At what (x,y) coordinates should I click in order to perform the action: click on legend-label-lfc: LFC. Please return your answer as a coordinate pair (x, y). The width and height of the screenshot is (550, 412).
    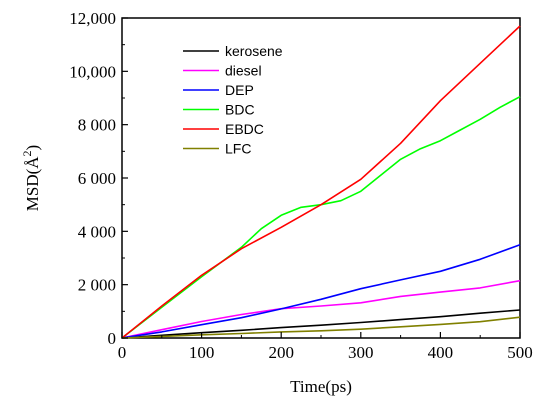
    Looking at the image, I should click on (238, 149).